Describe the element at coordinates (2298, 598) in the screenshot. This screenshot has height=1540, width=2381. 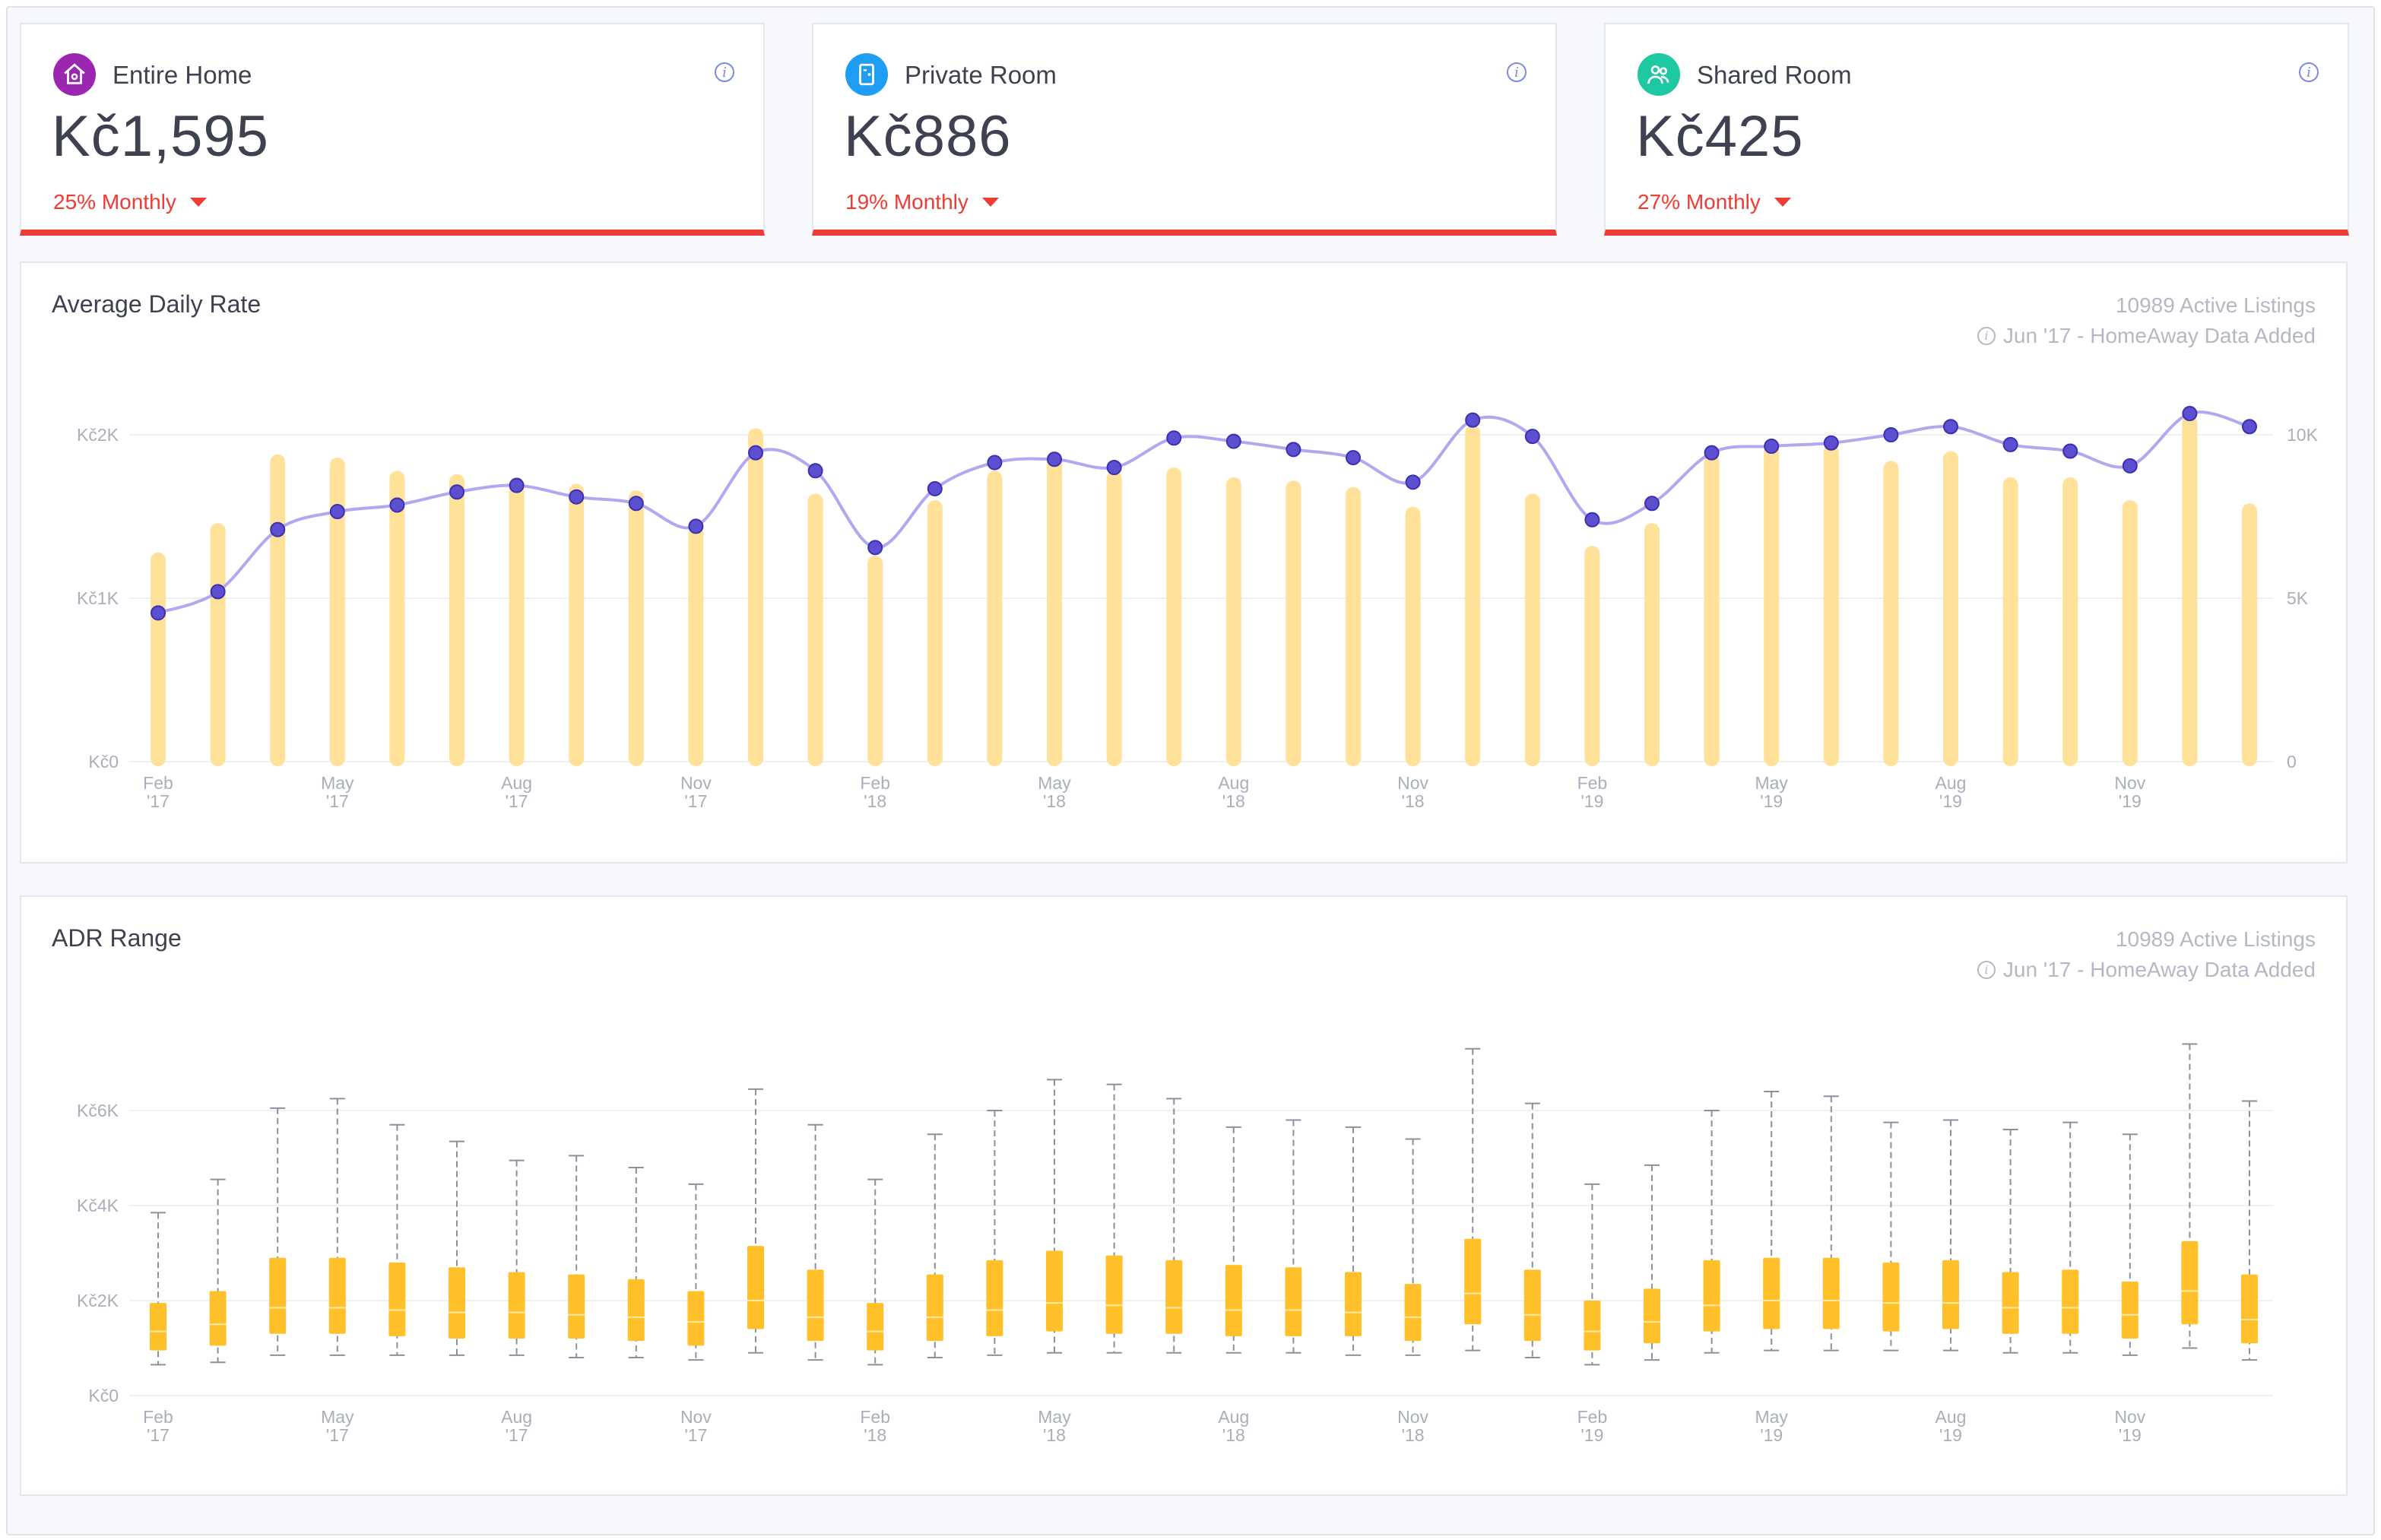
I see `y2-tick-label: 5K` at that location.